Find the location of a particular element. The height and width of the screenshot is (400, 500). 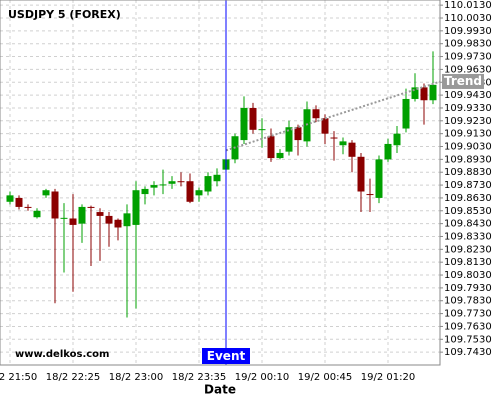

trend-label: Trend is located at coordinates (463, 81).